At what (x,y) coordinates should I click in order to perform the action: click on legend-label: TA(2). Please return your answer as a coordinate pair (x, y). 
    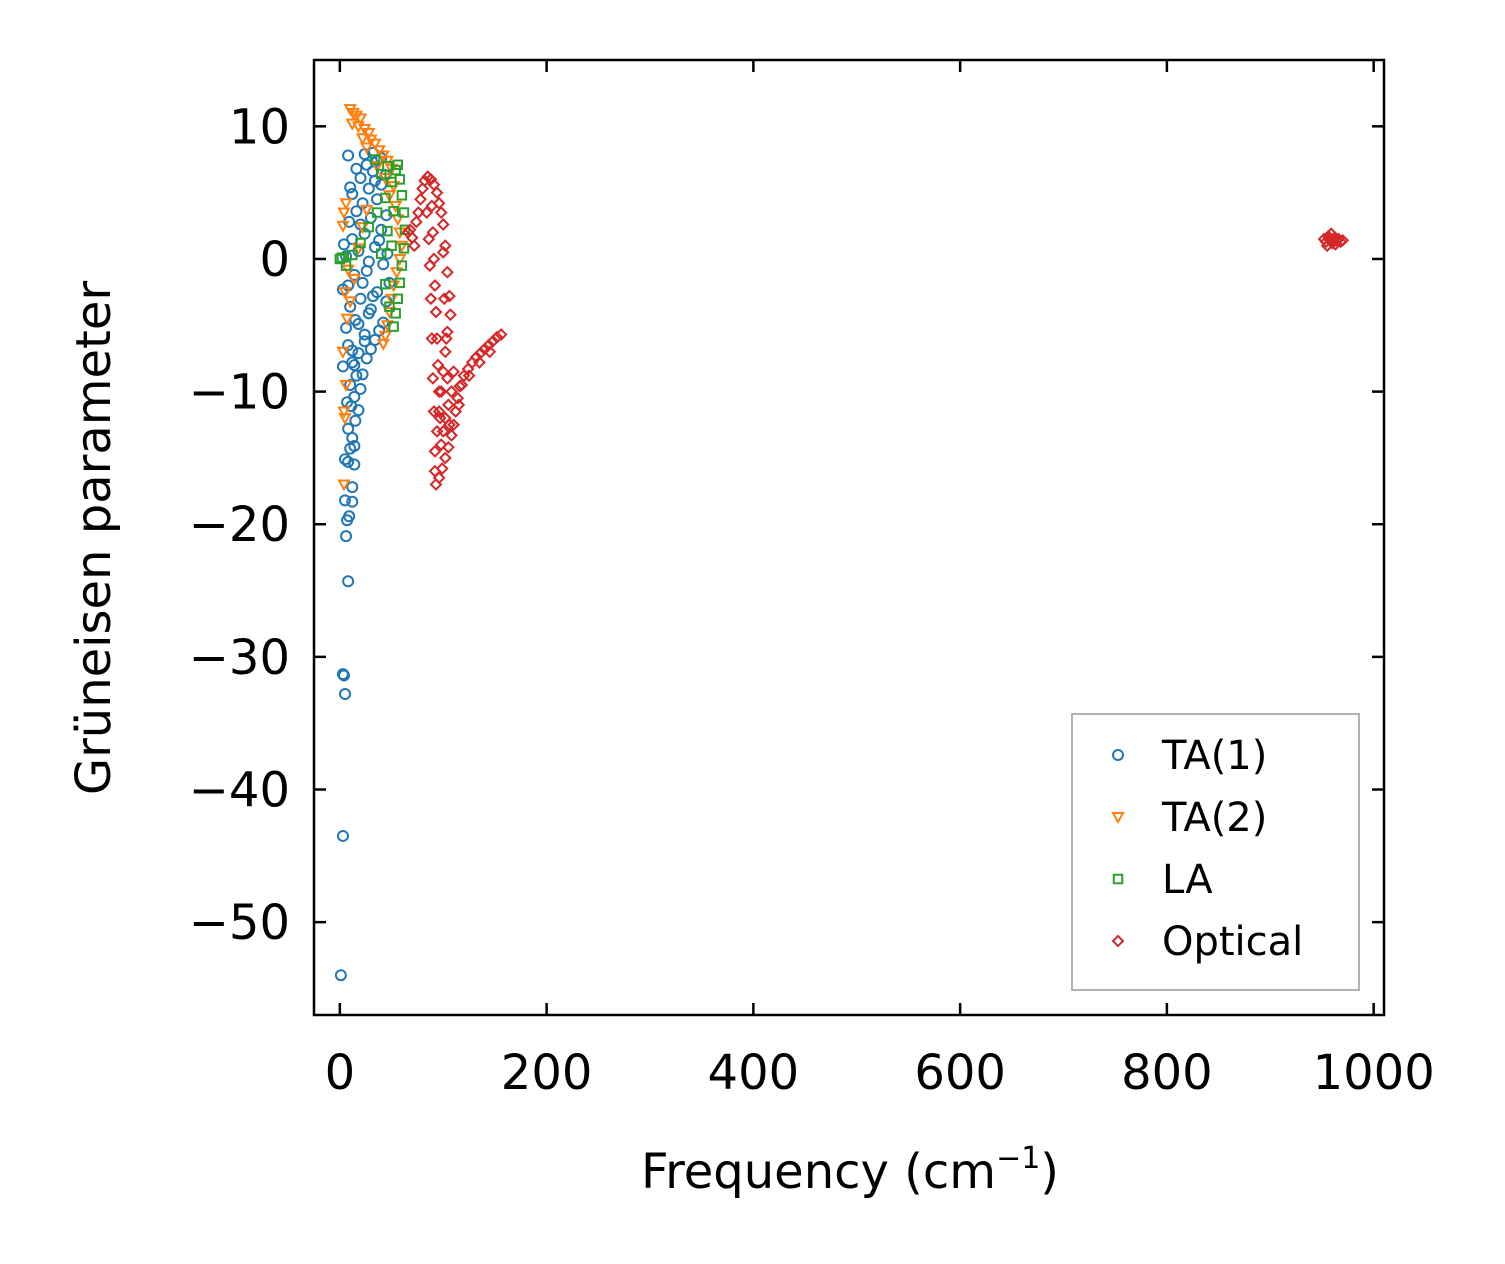
    Looking at the image, I should click on (1214, 818).